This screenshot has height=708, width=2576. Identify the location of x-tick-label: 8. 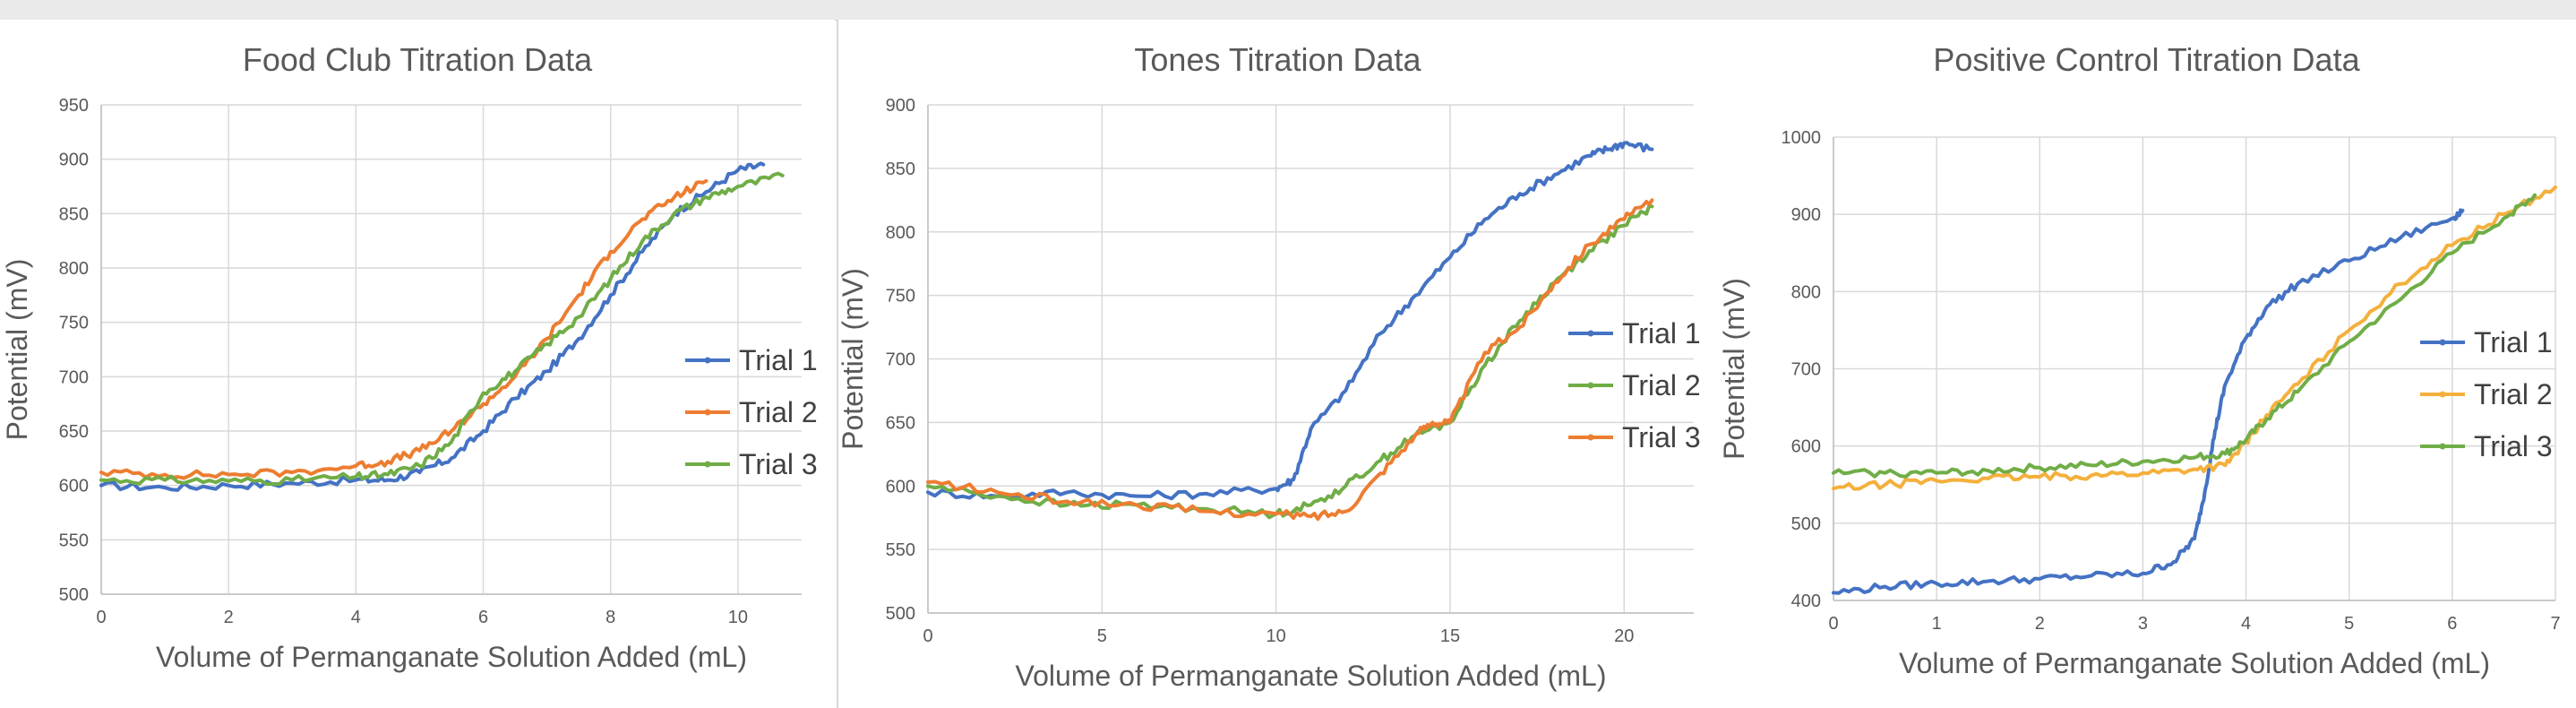
(610, 617).